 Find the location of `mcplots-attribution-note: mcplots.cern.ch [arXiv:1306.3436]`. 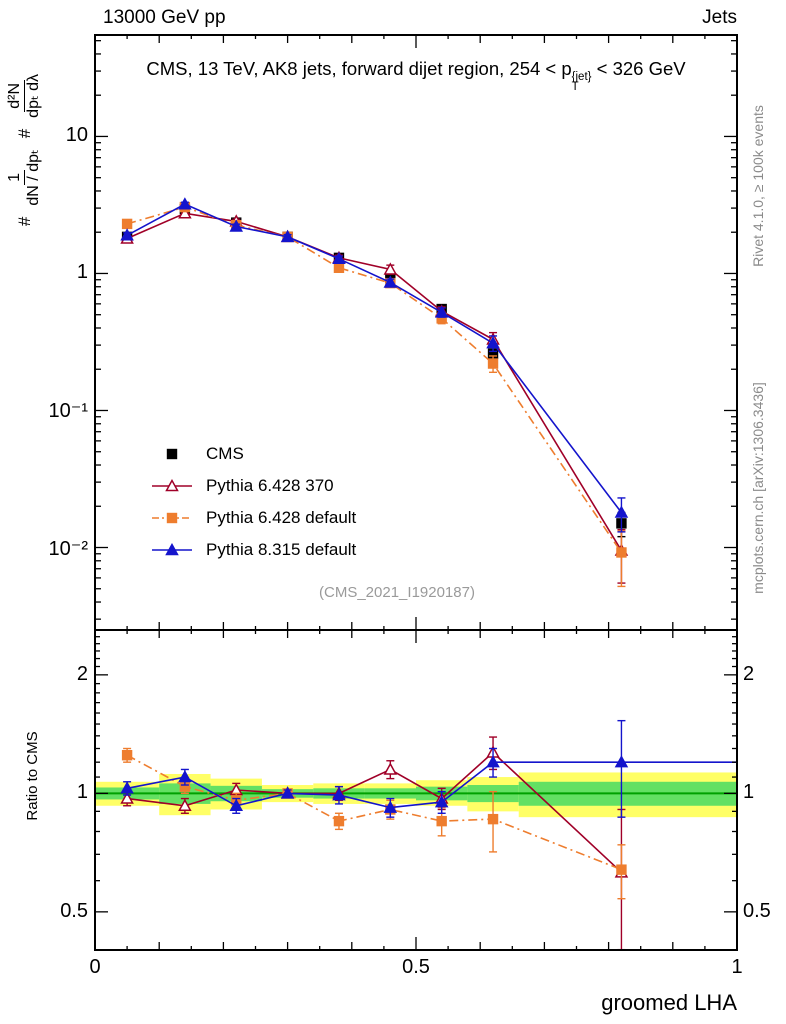

mcplots-attribution-note: mcplots.cern.ch [arXiv:1306.3436] is located at coordinates (758, 488).